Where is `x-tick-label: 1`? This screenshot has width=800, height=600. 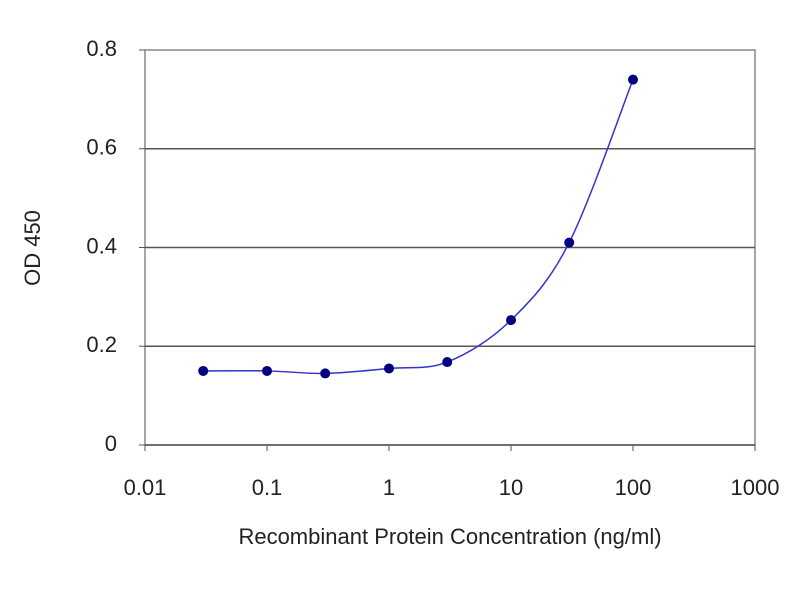 x-tick-label: 1 is located at coordinates (389, 487).